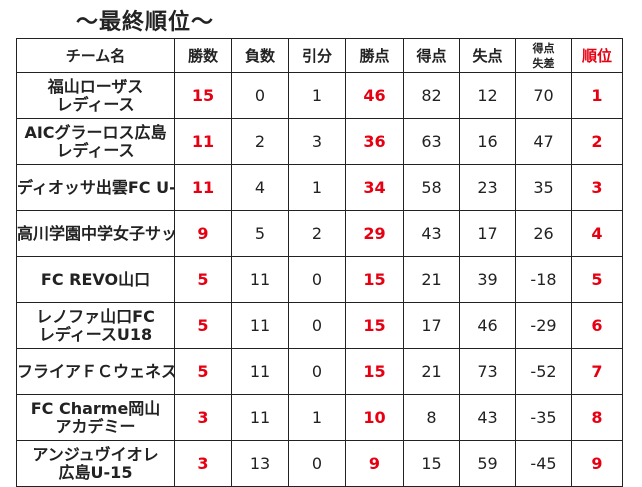  What do you see at coordinates (597, 463) in the screenshot?
I see `rank-cell: 9` at bounding box center [597, 463].